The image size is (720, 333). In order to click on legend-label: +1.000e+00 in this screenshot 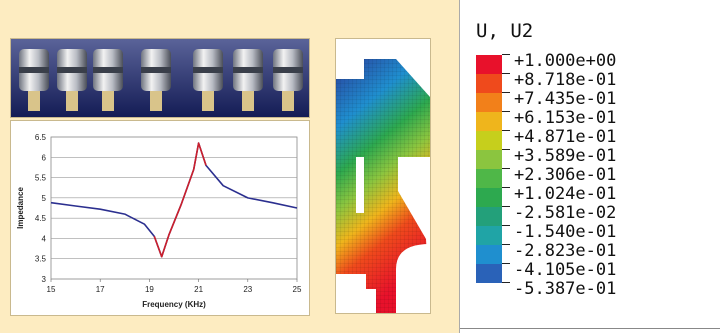, I will do `click(565, 61)`.